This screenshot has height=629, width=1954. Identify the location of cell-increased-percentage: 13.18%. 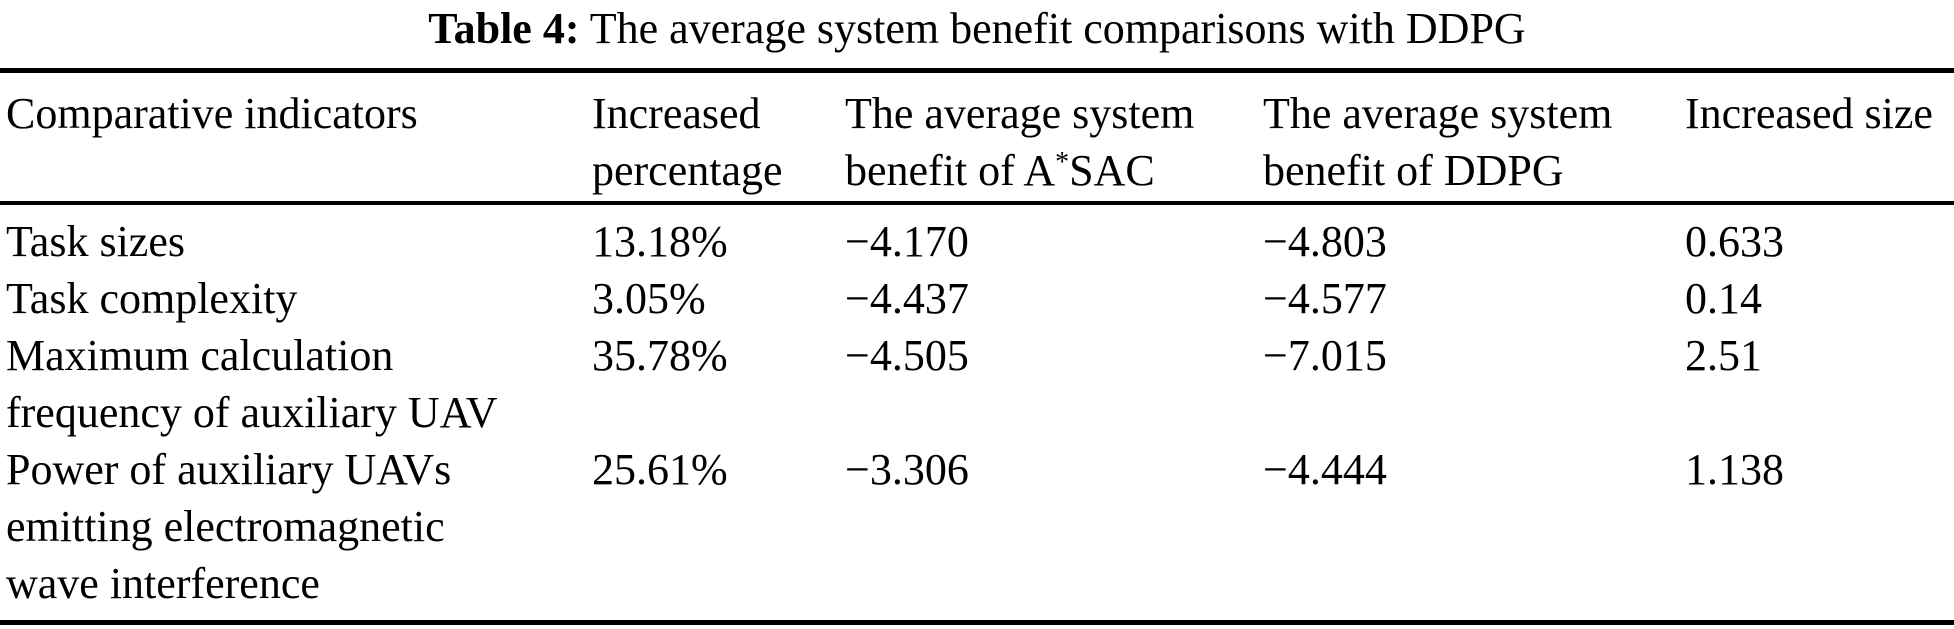
(660, 241).